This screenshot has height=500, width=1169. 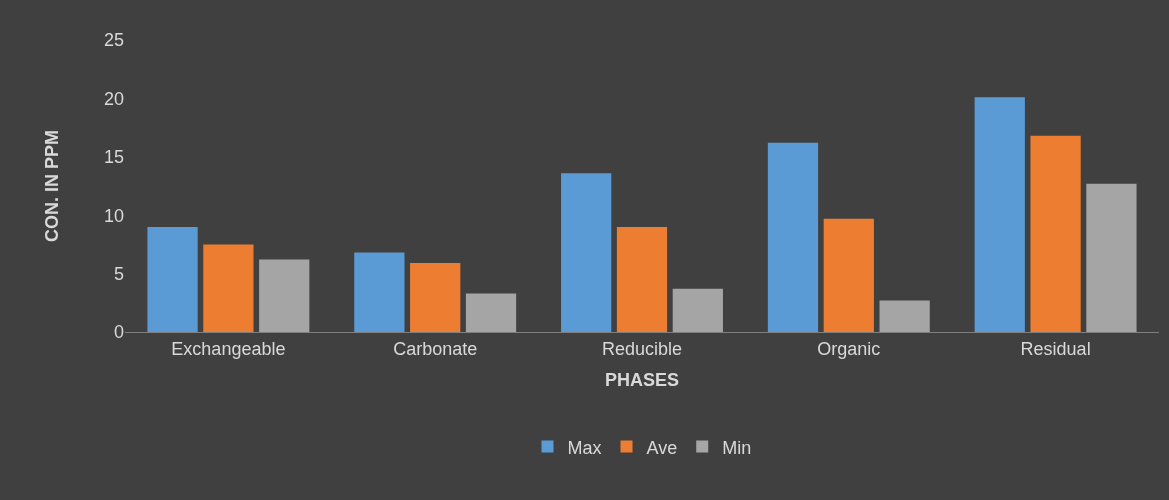 I want to click on x-tick-label: Exchangeable, so click(x=228, y=348).